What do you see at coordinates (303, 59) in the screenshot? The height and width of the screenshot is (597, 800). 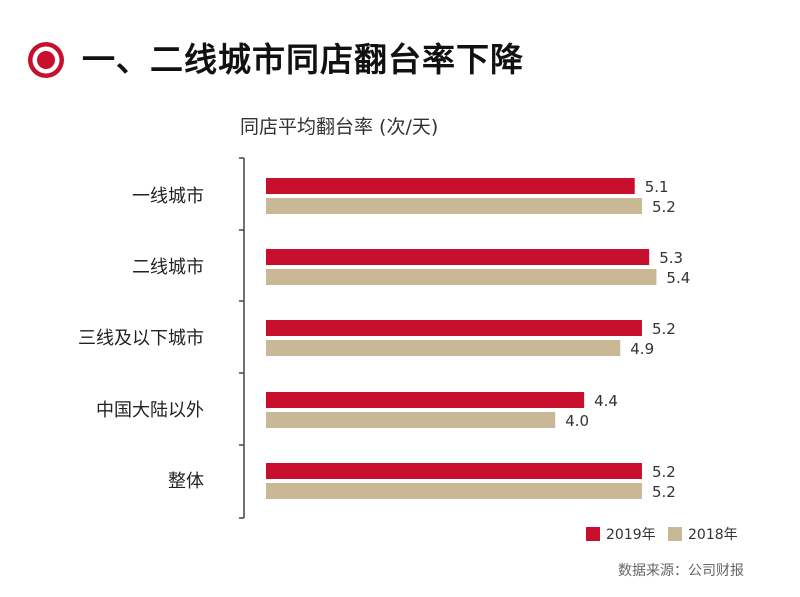 I see `page-title: 一、二线城市同店翻台率下降` at bounding box center [303, 59].